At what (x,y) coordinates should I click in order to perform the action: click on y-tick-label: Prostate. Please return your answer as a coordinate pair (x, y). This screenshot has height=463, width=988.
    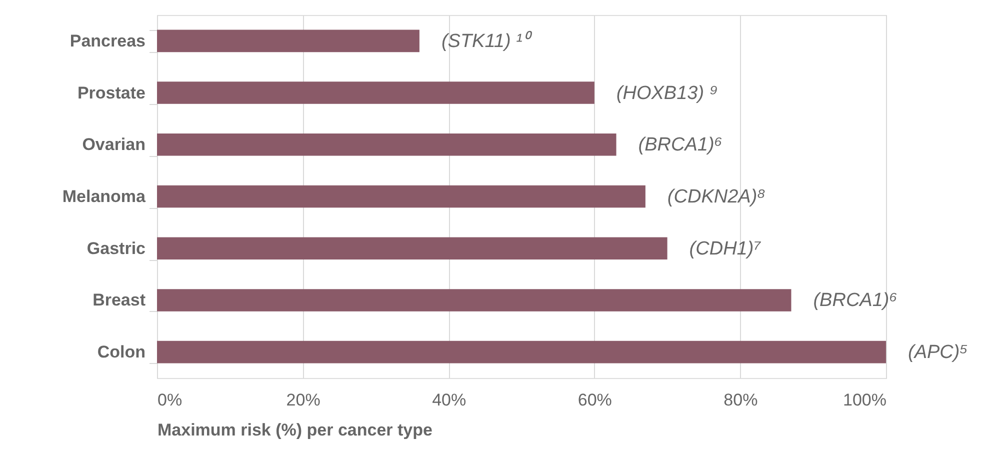
    Looking at the image, I should click on (111, 92).